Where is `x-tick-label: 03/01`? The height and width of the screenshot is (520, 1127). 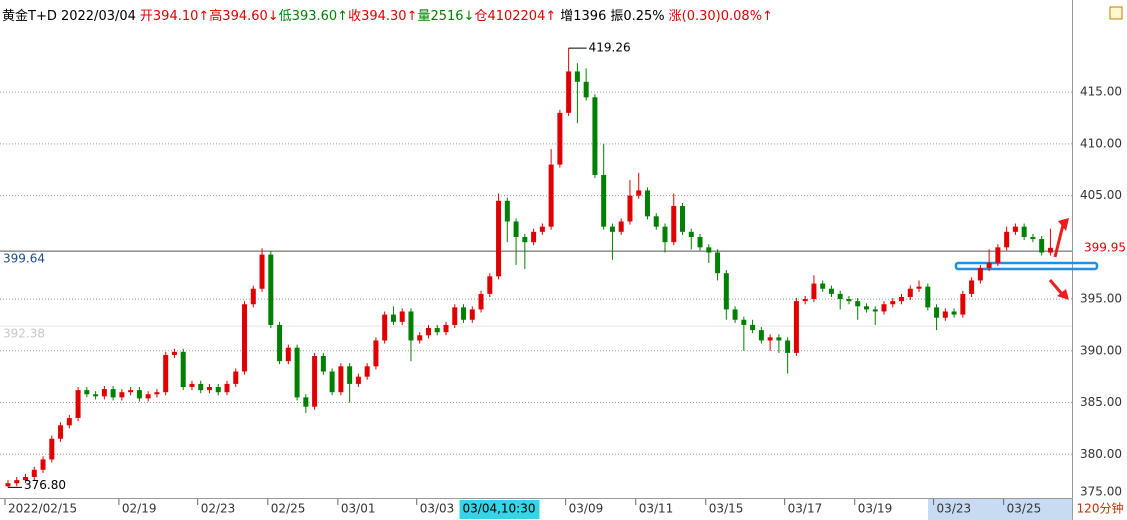
x-tick-label: 03/01 is located at coordinates (358, 509).